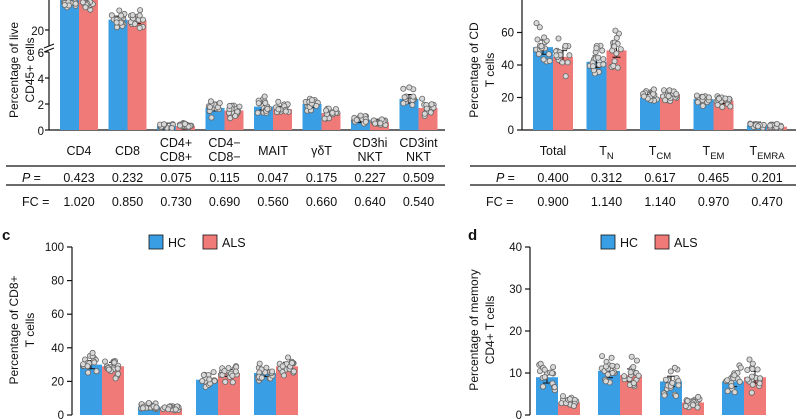 The image size is (800, 419). What do you see at coordinates (717, 156) in the screenshot?
I see `tr-category-subscript: EM` at bounding box center [717, 156].